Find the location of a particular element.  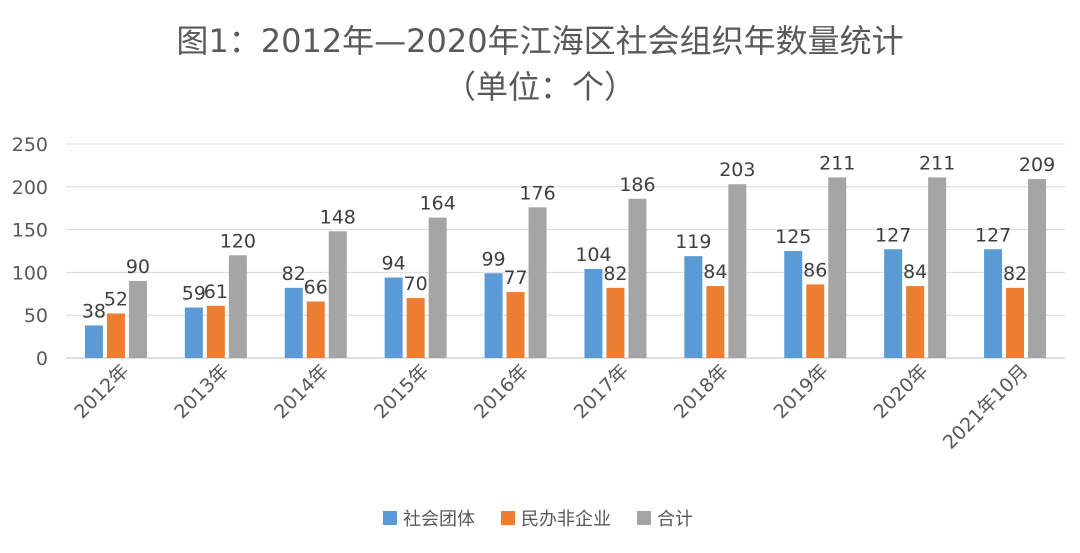

y-tick-label: 200 is located at coordinates (30, 188).